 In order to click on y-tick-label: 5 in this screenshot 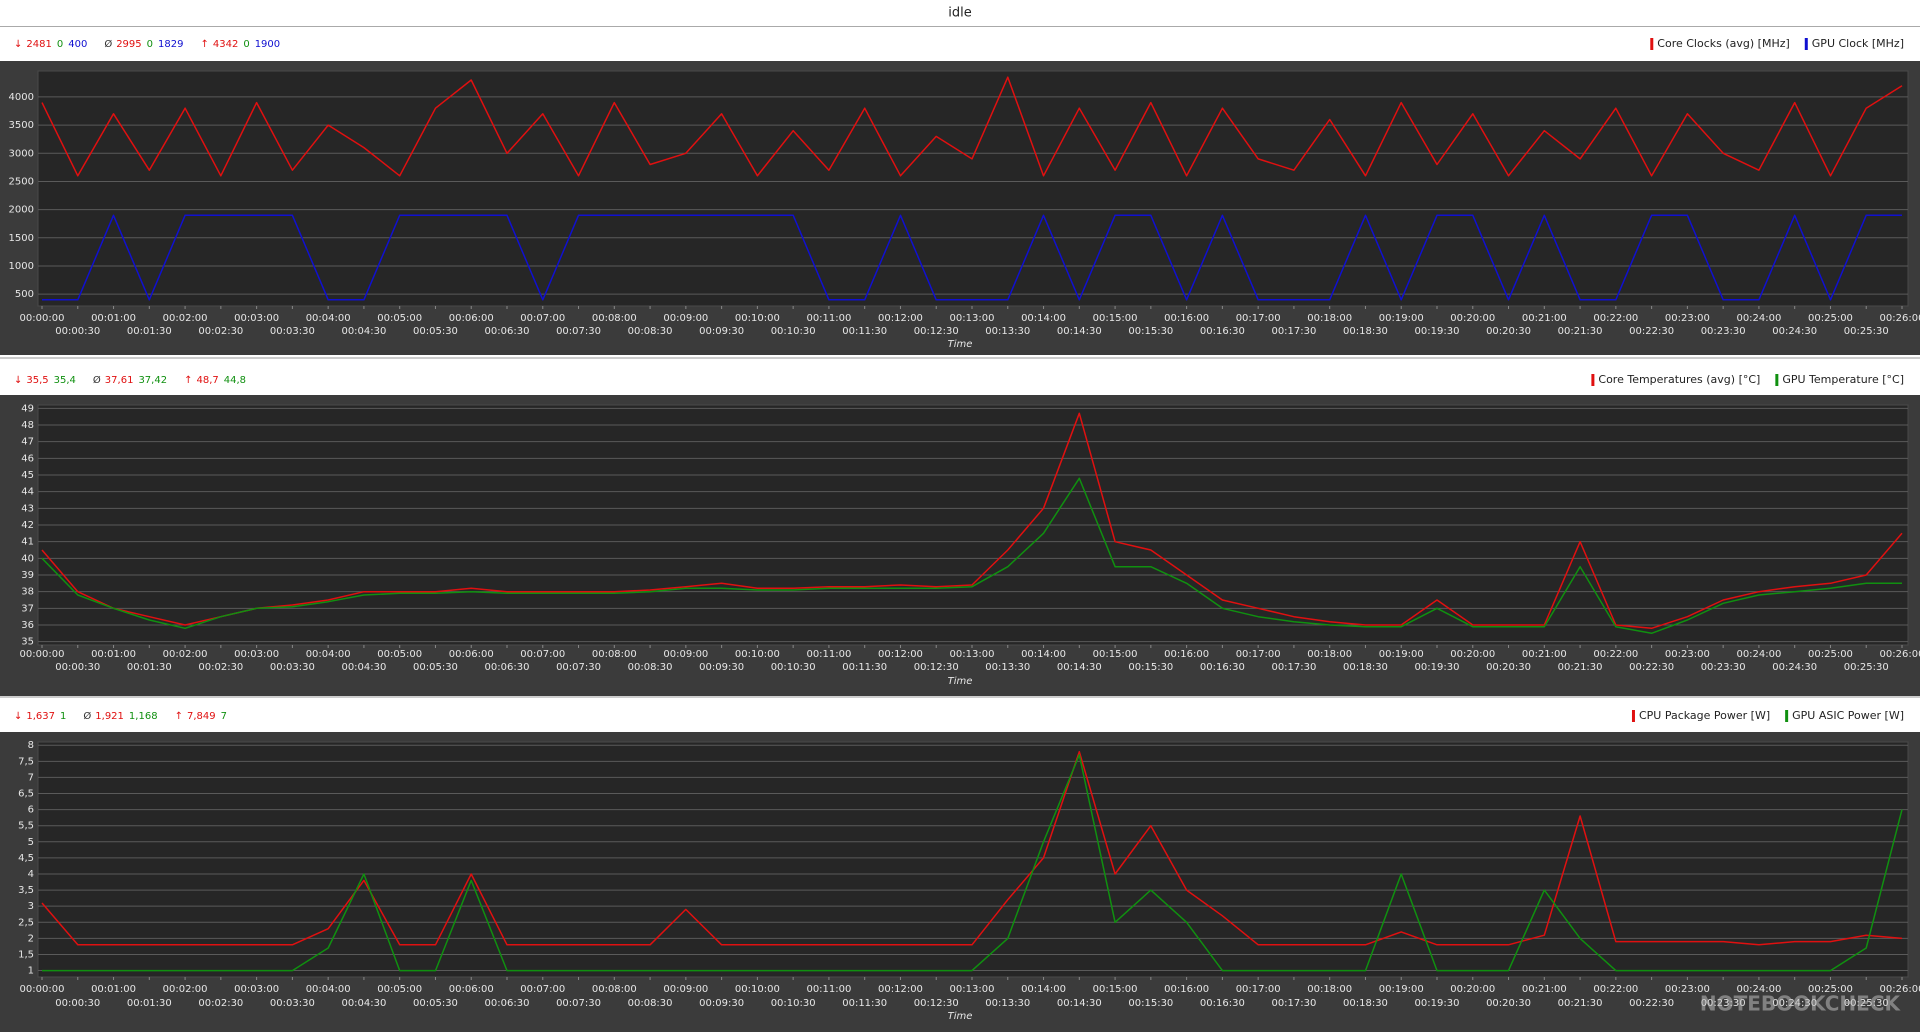, I will do `click(31, 842)`.